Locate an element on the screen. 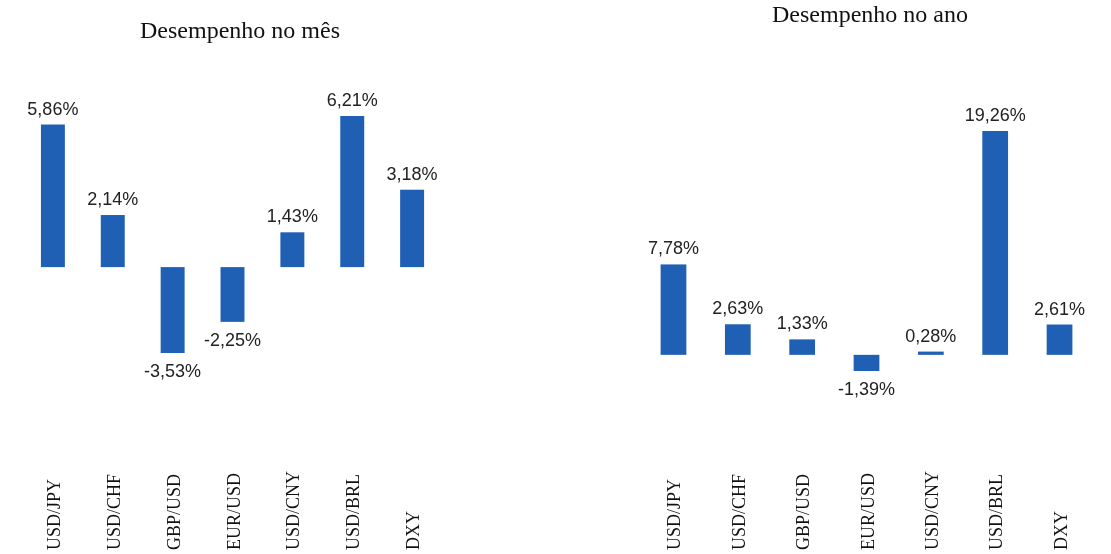  data-label: 6,21% is located at coordinates (352, 100).